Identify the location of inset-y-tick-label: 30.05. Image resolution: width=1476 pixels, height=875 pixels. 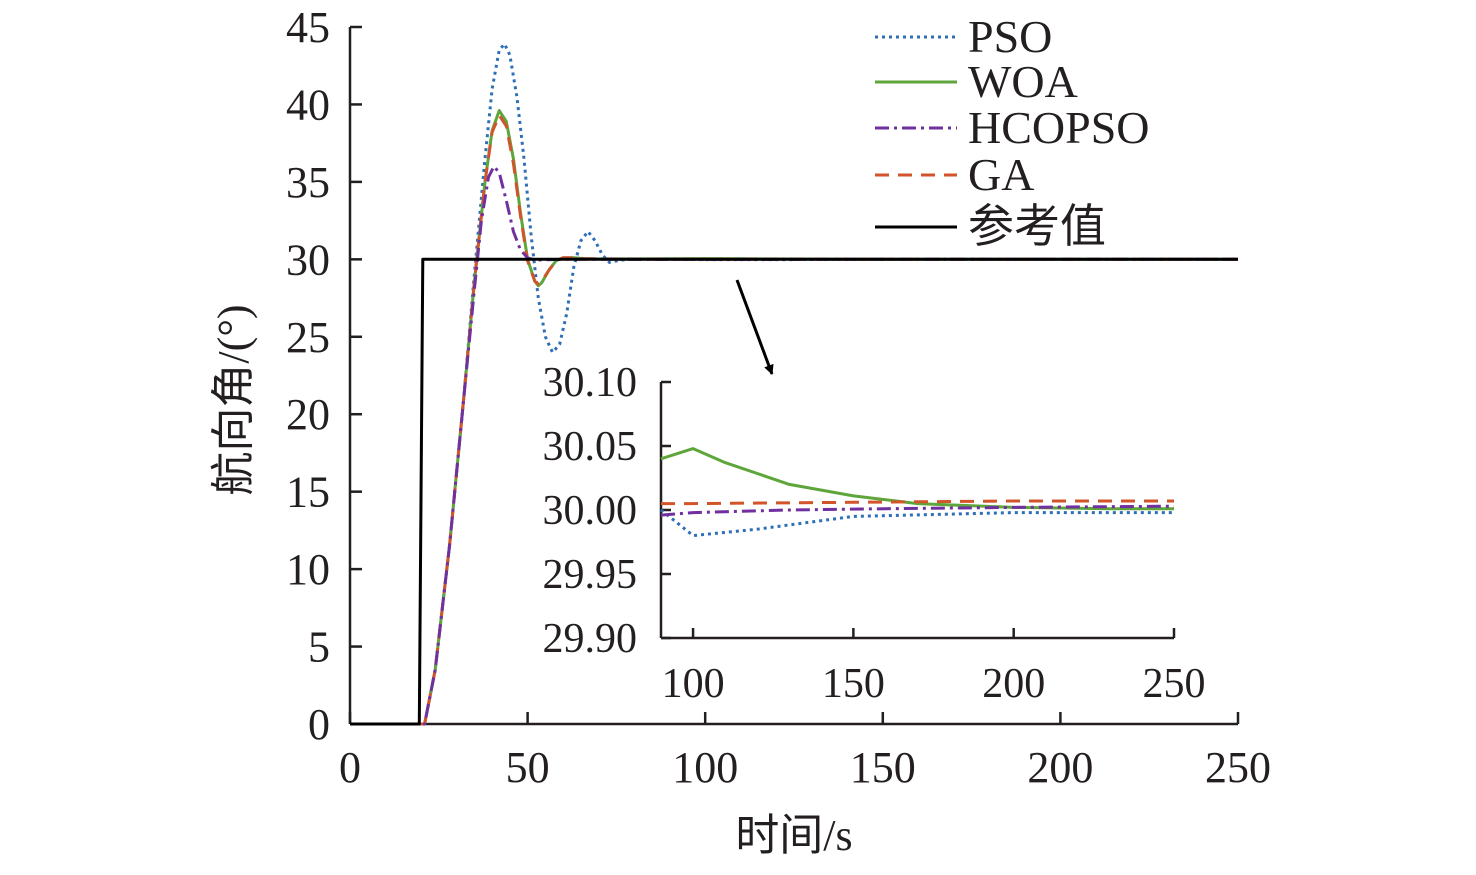
(590, 447).